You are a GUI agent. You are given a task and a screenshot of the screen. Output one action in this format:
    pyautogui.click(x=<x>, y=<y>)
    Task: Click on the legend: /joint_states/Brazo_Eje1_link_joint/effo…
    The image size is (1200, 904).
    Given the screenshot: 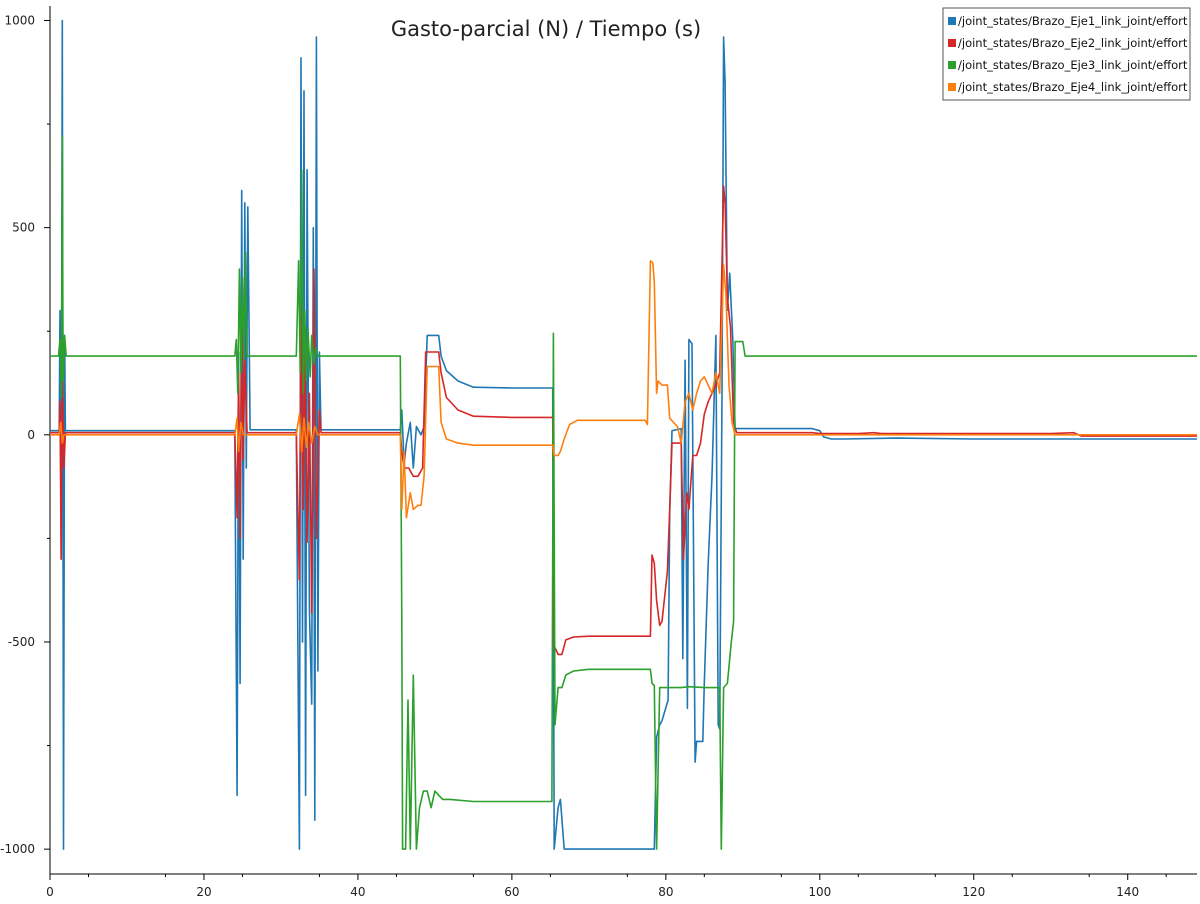 What is the action you would take?
    pyautogui.click(x=1066, y=54)
    